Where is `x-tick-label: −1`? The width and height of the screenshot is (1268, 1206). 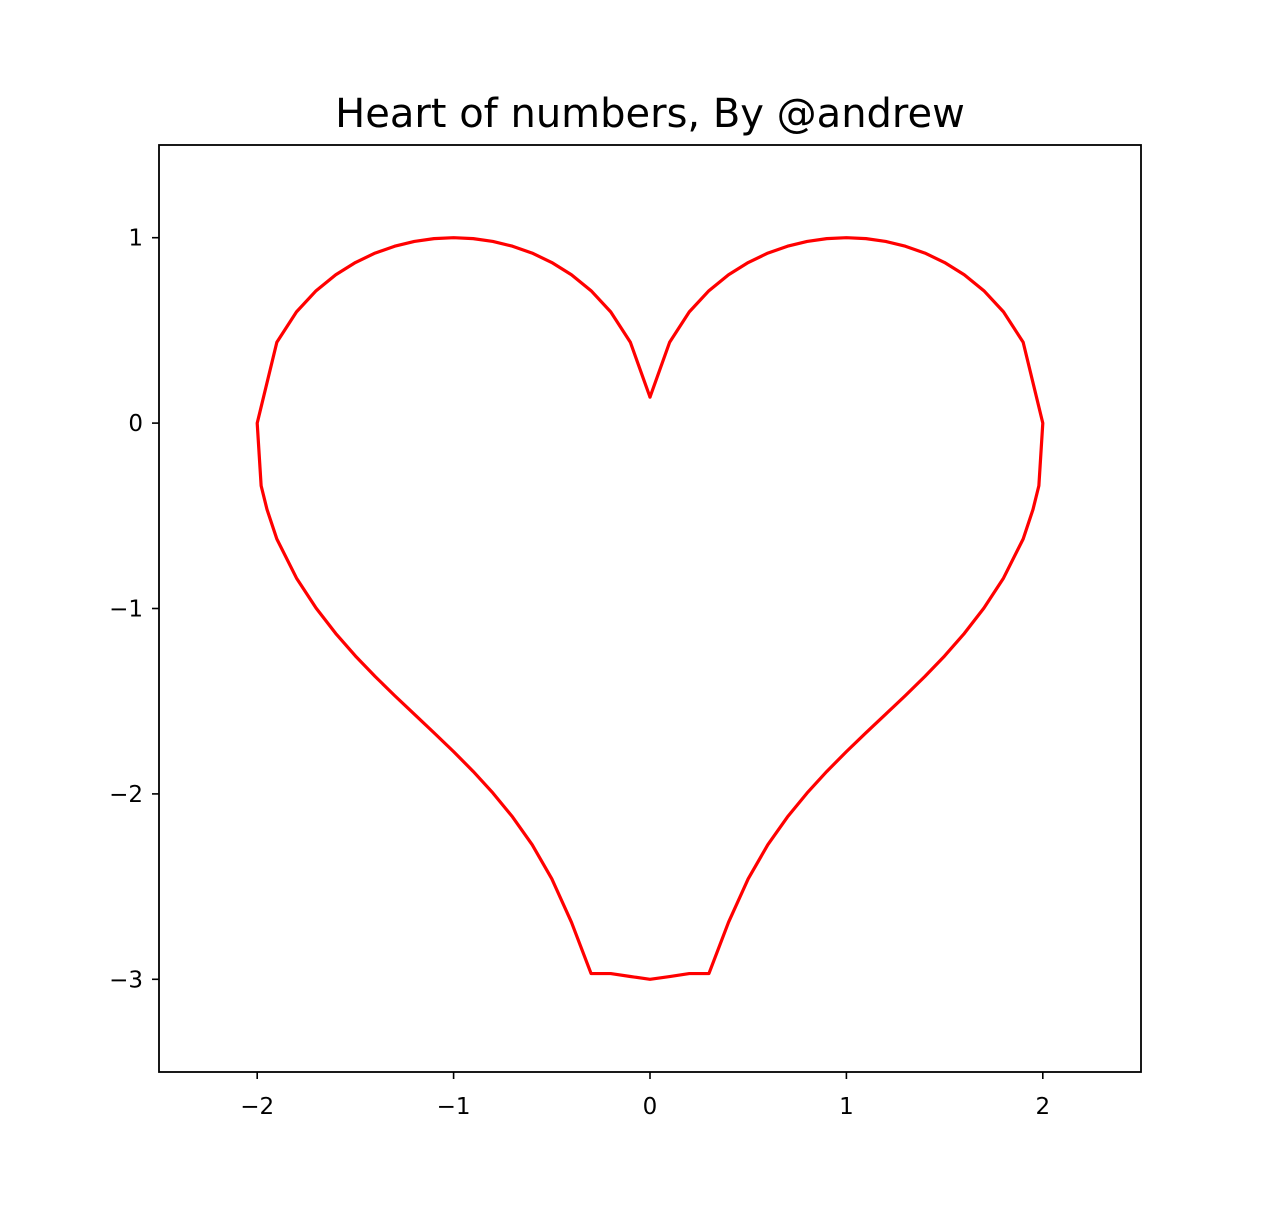 x-tick-label: −1 is located at coordinates (454, 1107).